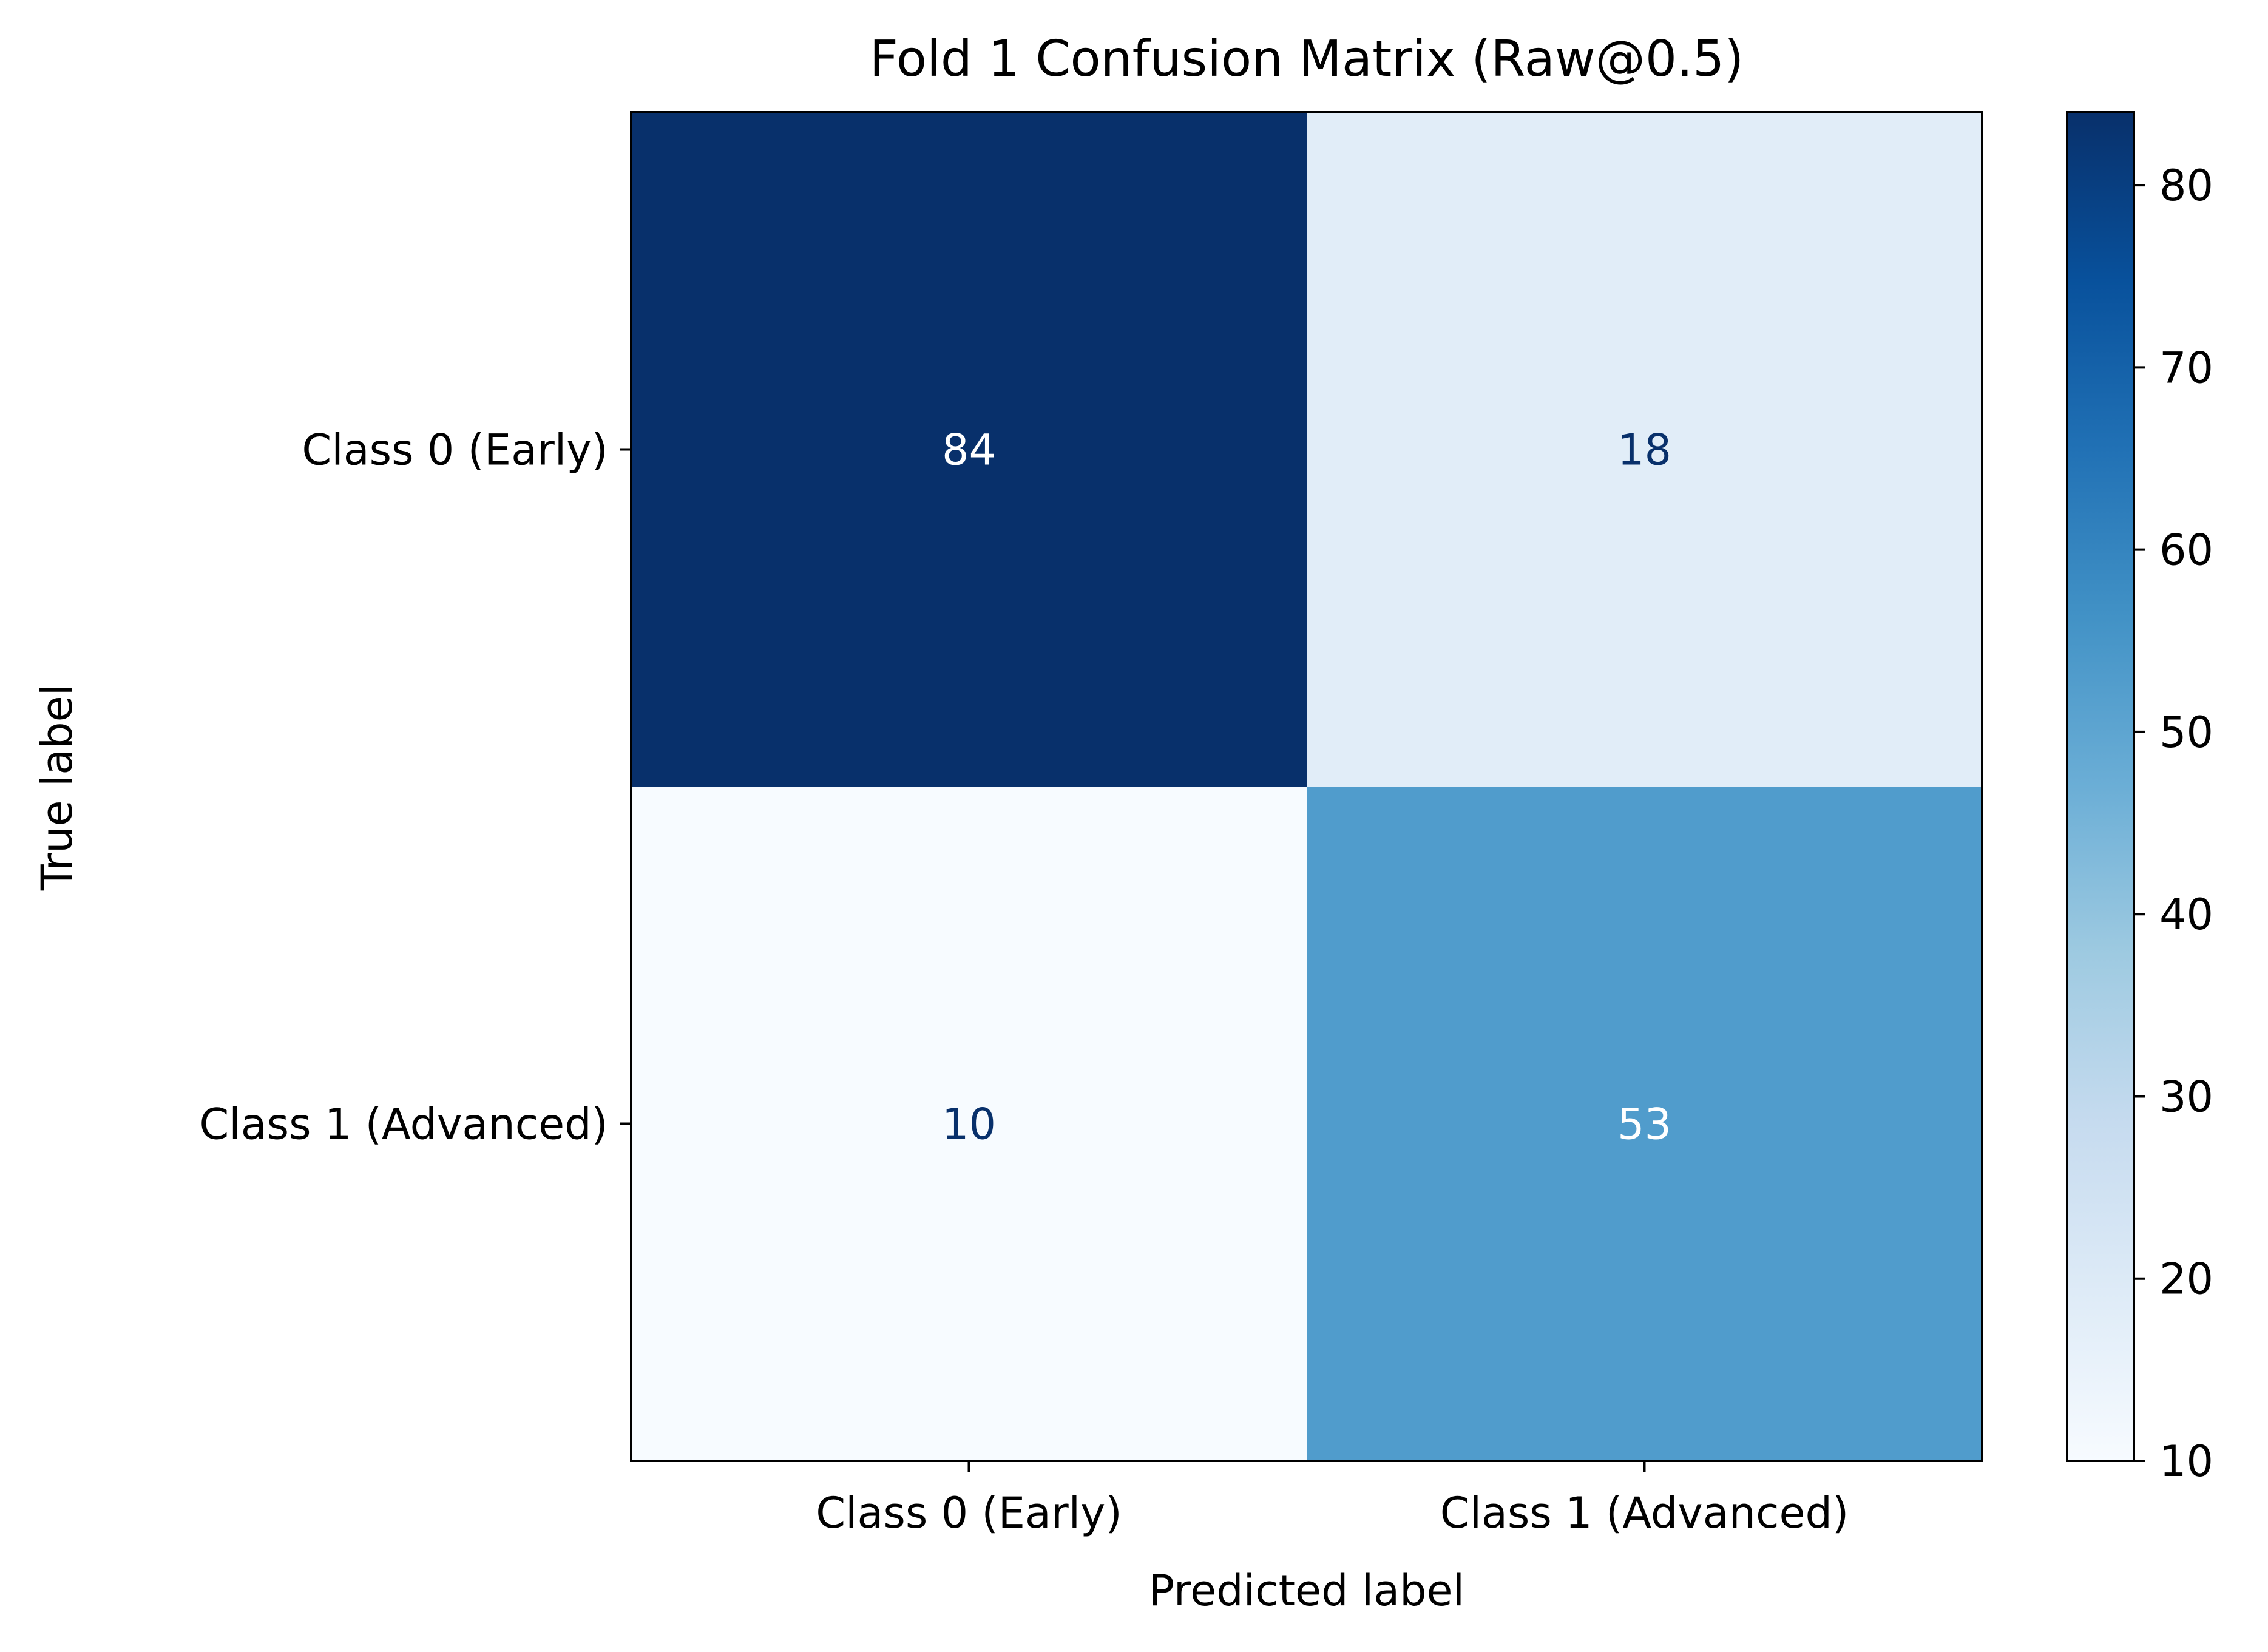  Describe the element at coordinates (1332, 1499) in the screenshot. I see `x-axis-ticks: Class 0 (Early) Class 1 (Advanced)` at that location.